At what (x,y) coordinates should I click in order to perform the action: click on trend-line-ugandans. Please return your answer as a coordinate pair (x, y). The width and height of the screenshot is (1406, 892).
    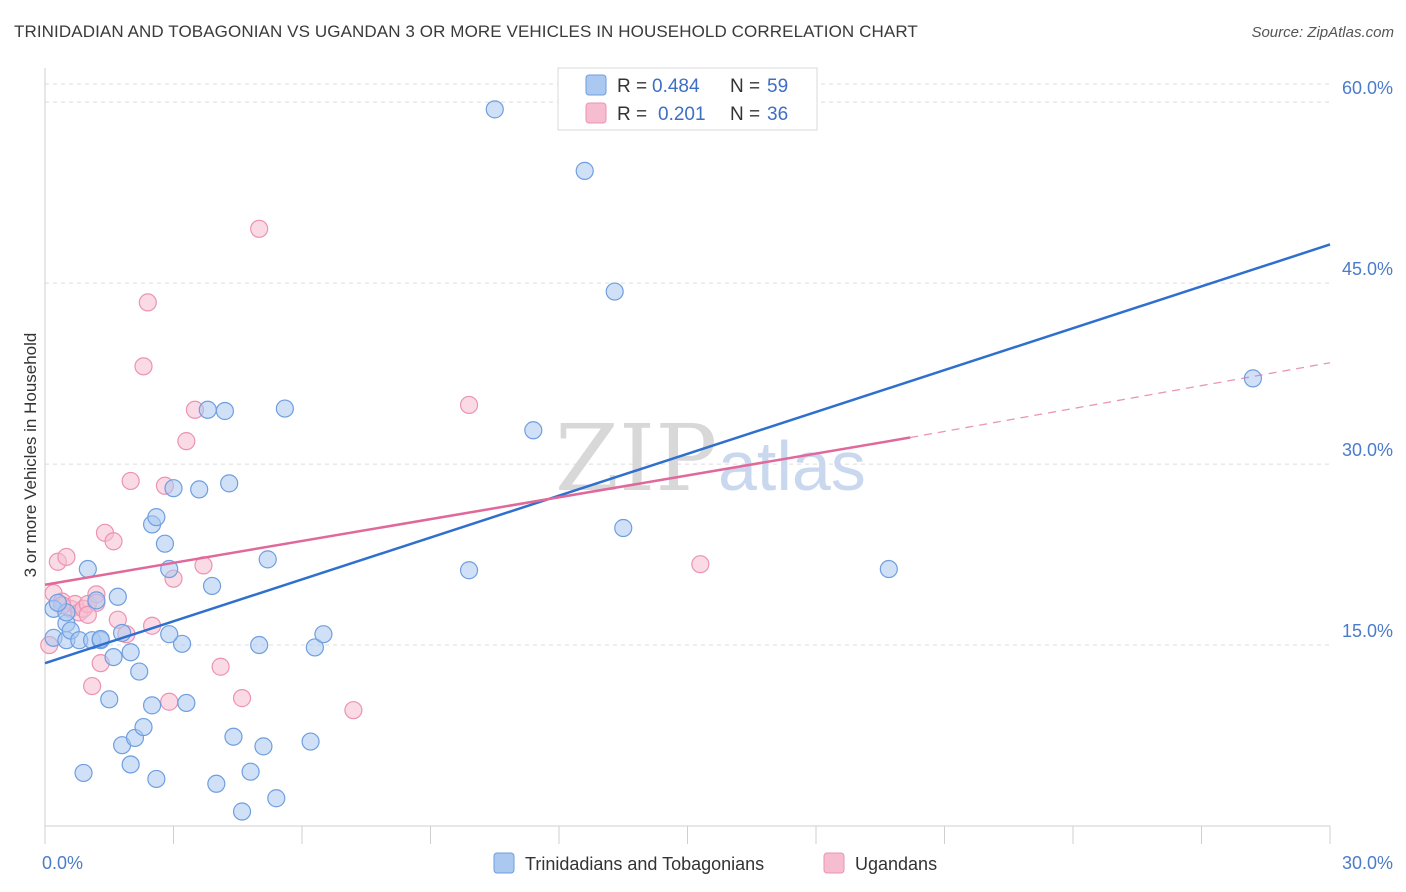
    Looking at the image, I should click on (477, 511).